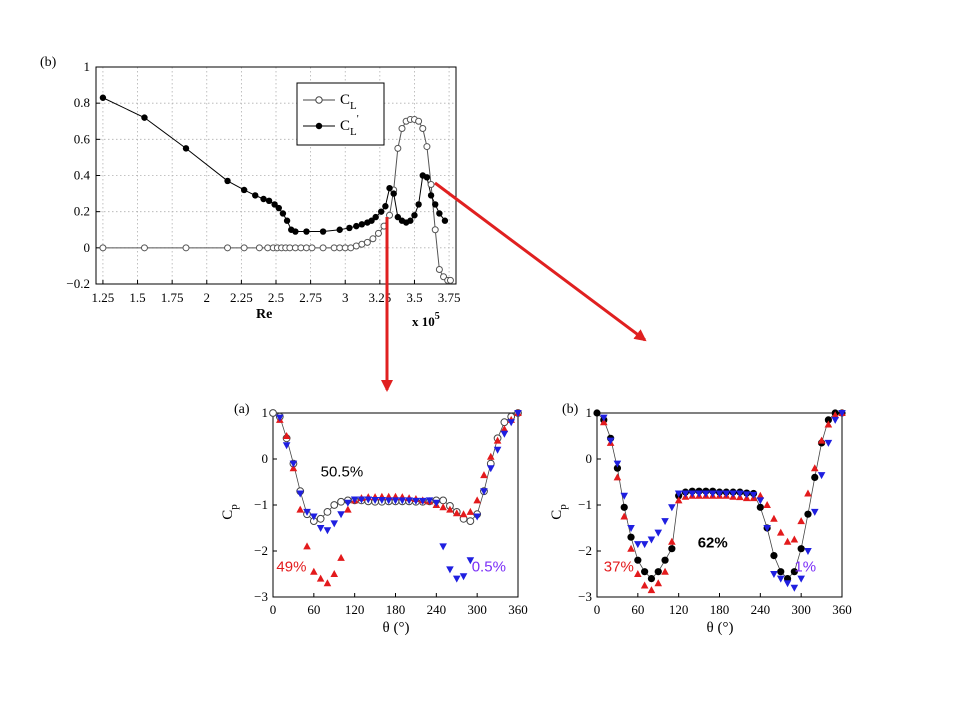  I want to click on x-tick-label: 240, so click(437, 609).